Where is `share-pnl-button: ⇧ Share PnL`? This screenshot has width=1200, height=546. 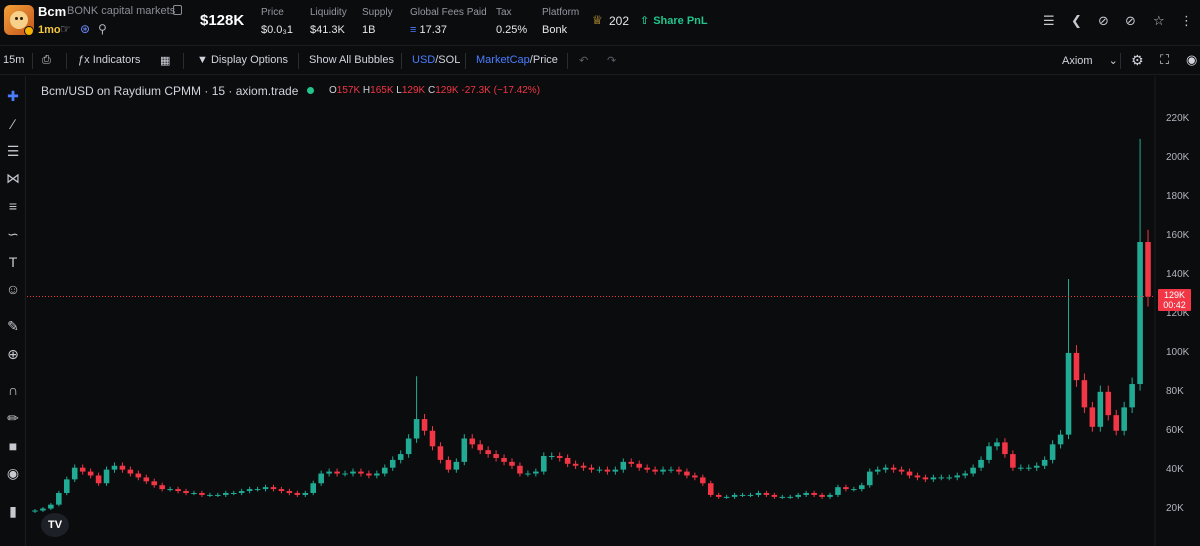 share-pnl-button: ⇧ Share PnL is located at coordinates (674, 20).